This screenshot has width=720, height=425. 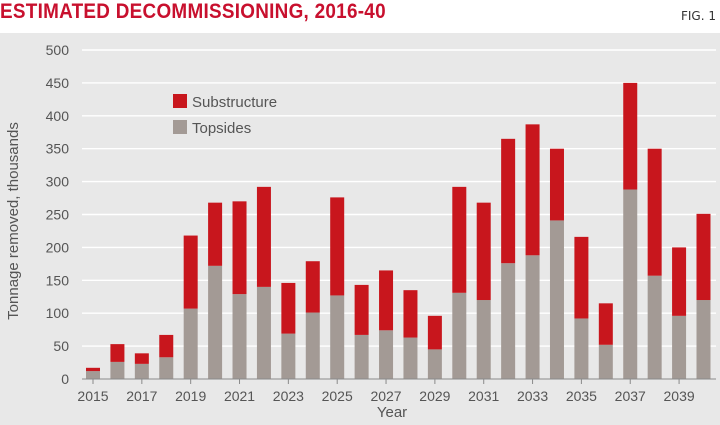 I want to click on bar-substructure-2038, so click(x=654, y=212).